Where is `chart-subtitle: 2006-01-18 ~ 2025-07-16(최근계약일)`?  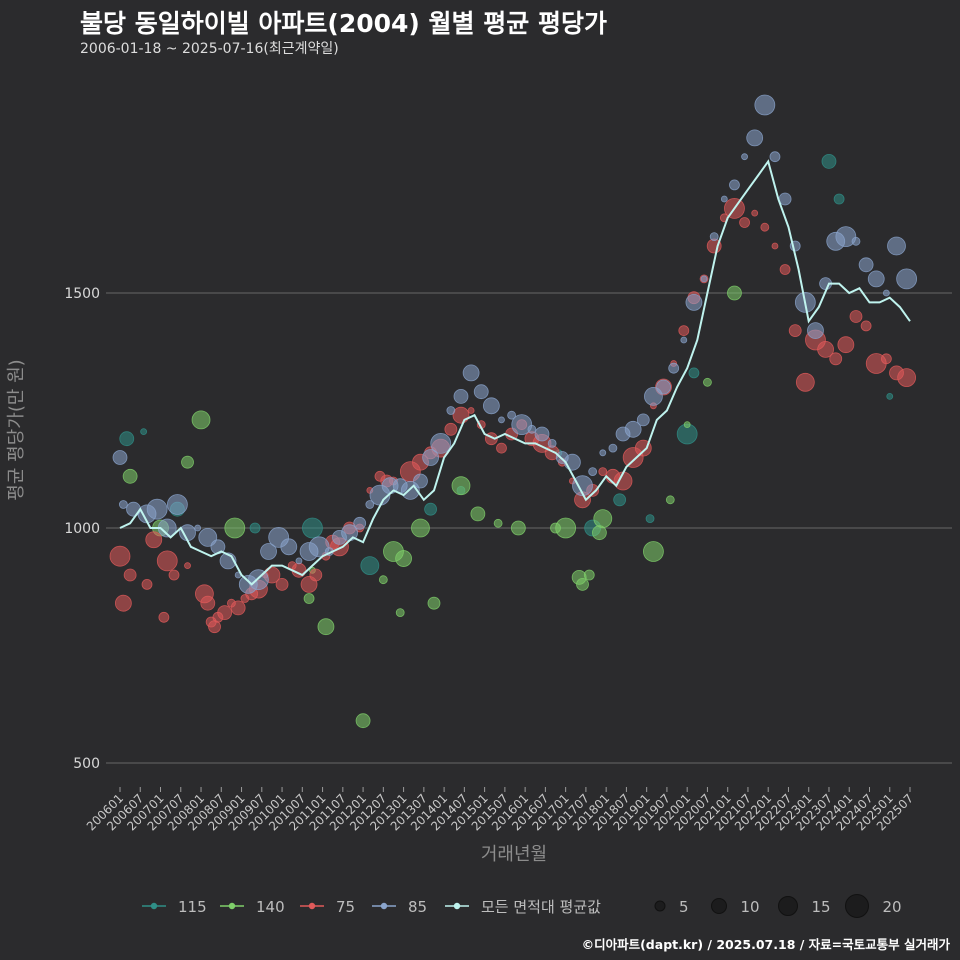
chart-subtitle: 2006-01-18 ~ 2025-07-16(최근계약일) is located at coordinates (209, 49).